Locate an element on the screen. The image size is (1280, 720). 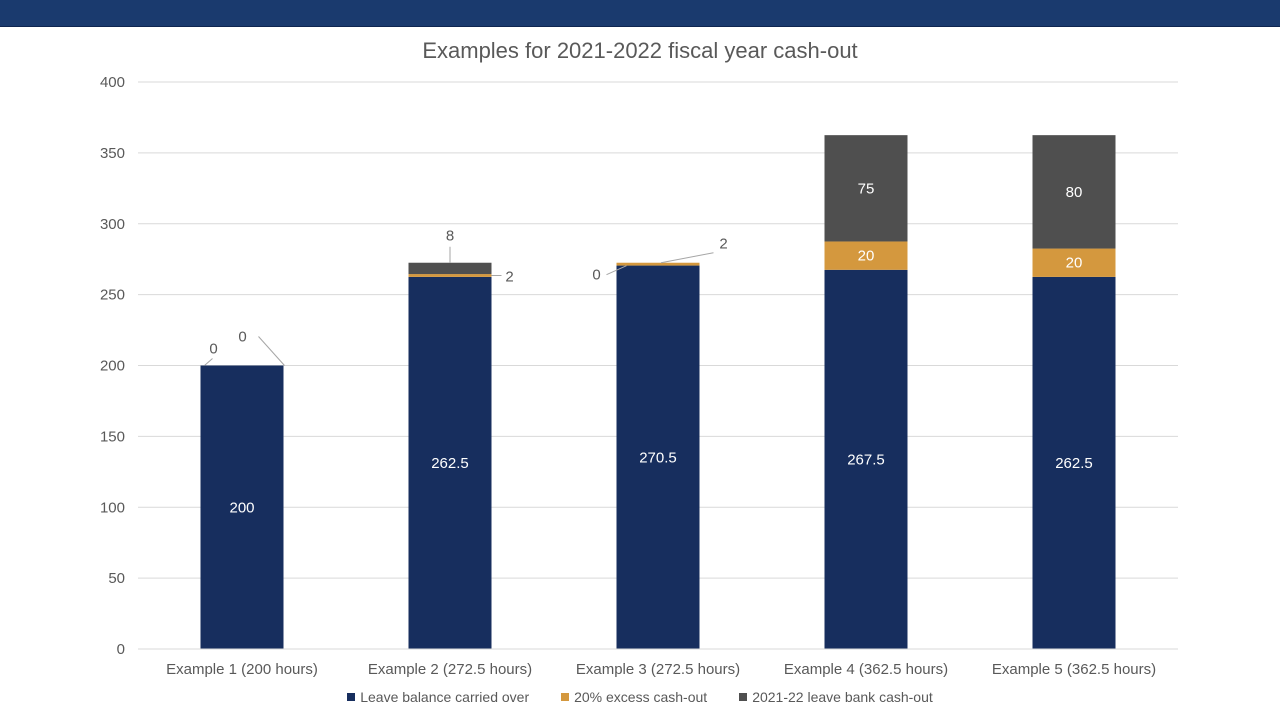
legend-label: 20% excess cash-out is located at coordinates (641, 697).